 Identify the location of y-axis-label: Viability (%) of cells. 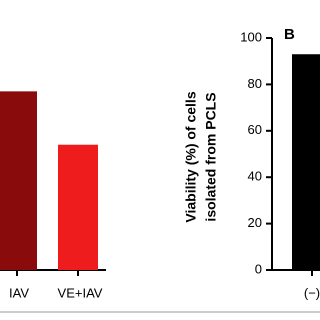
(191, 156).